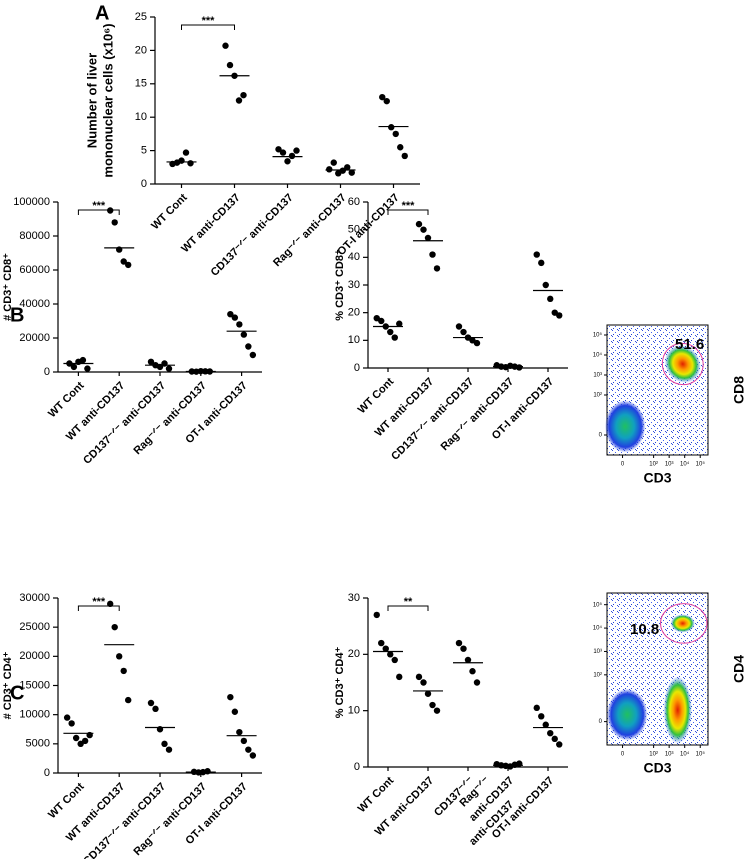  Describe the element at coordinates (141, 17) in the screenshot. I see `y-tick-label: 25` at that location.